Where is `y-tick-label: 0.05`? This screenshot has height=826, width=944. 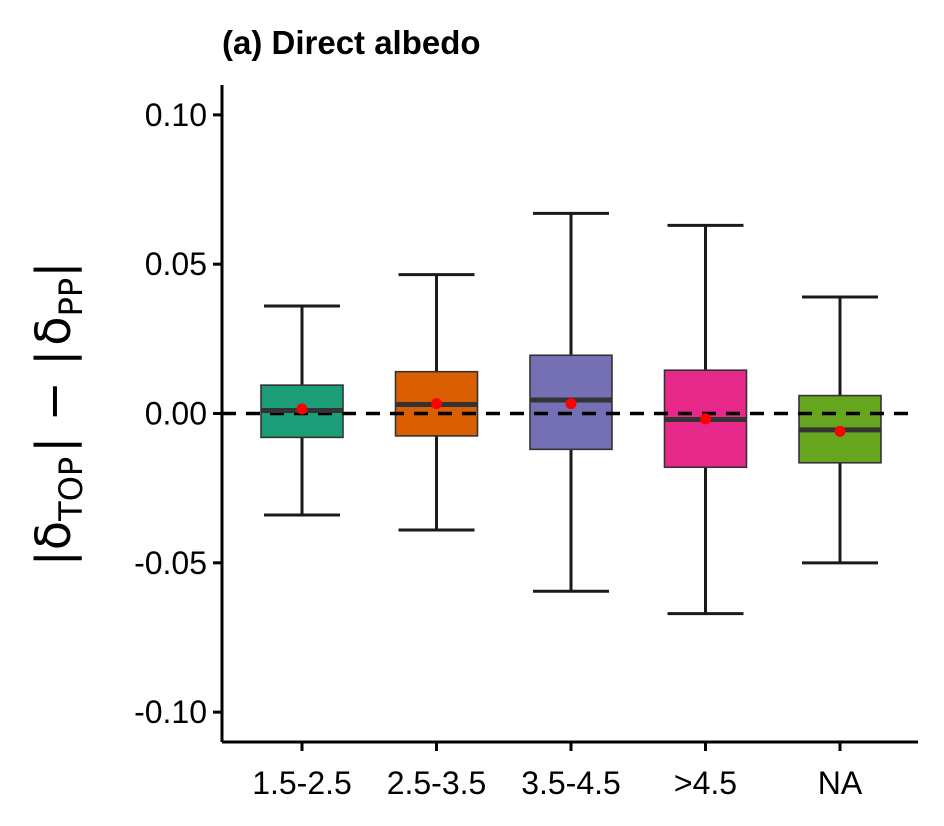 y-tick-label: 0.05 is located at coordinates (176, 264).